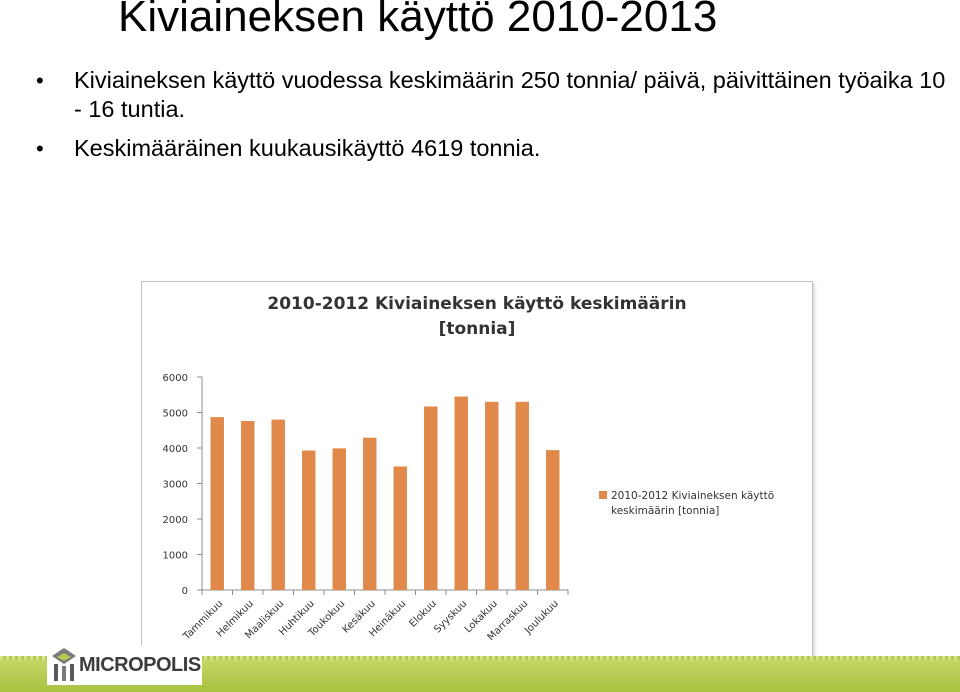  Describe the element at coordinates (175, 378) in the screenshot. I see `y-tick-label: 6000` at that location.